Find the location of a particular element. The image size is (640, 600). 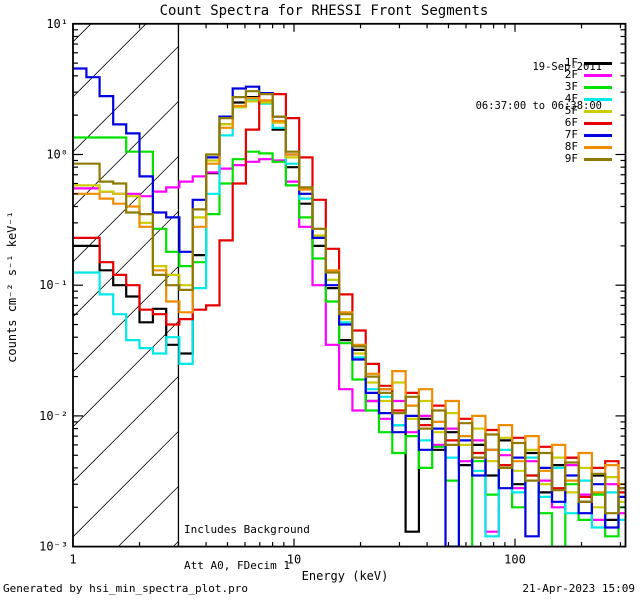

x-tick-label: 10 is located at coordinates (294, 560).